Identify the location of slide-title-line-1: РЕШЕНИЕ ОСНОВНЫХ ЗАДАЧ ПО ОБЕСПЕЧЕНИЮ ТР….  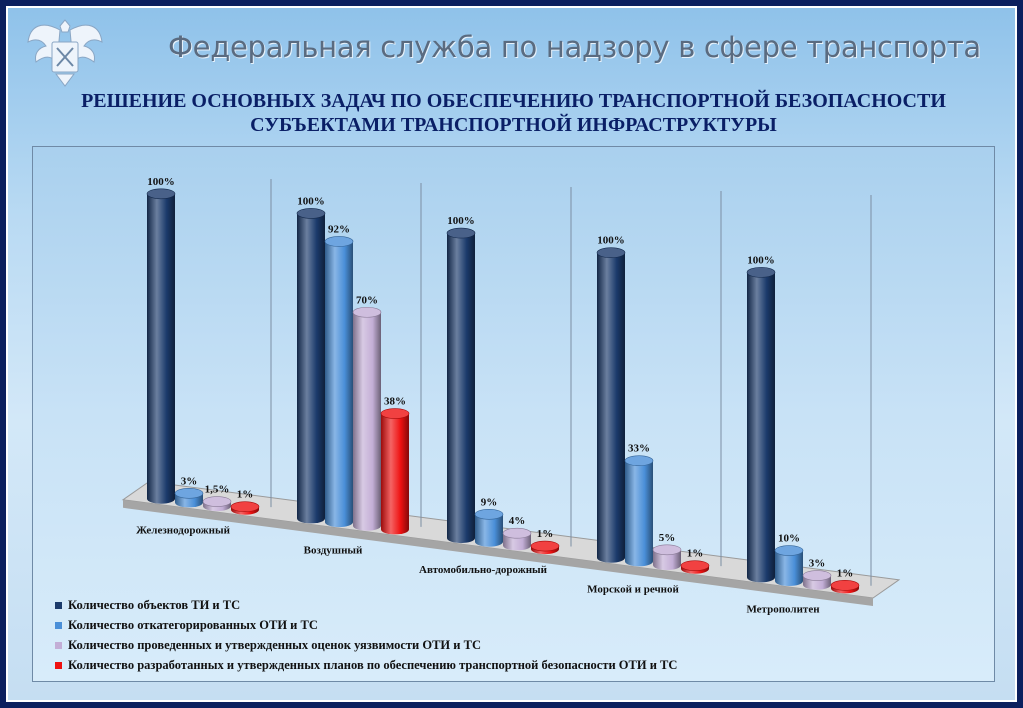
(513, 101).